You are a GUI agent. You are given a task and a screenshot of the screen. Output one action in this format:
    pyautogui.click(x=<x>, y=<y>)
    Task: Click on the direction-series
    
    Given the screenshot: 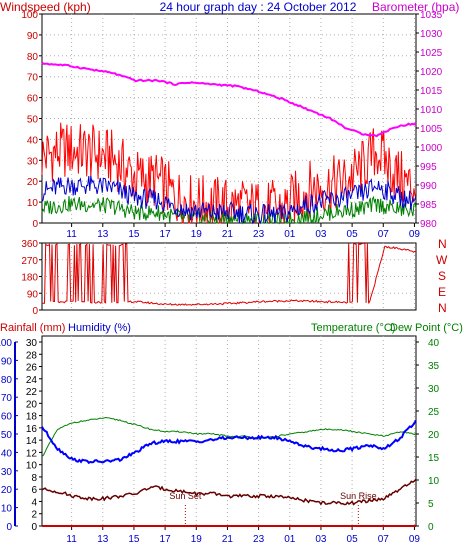 What is the action you would take?
    pyautogui.click(x=229, y=273)
    